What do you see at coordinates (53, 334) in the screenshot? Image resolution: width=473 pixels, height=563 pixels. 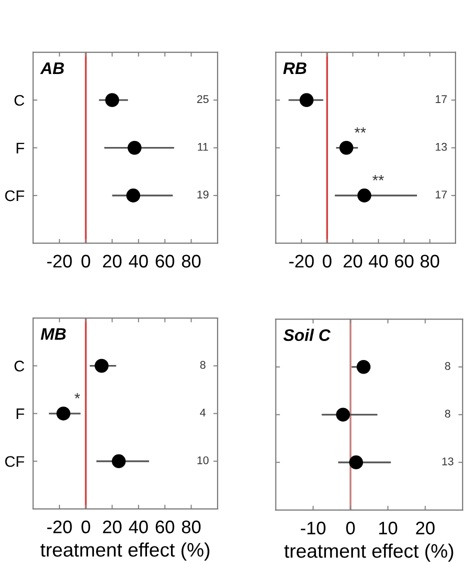 I see `chart-title: MB` at bounding box center [53, 334].